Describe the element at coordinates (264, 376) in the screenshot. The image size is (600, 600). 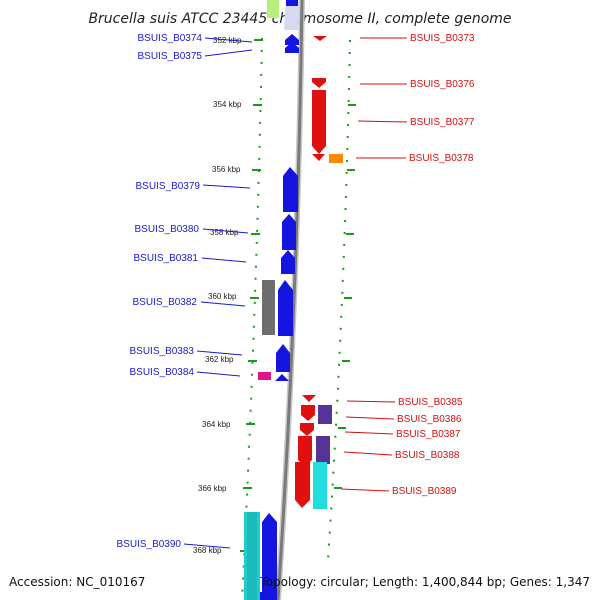
I see `feature-pink-b0384` at that location.